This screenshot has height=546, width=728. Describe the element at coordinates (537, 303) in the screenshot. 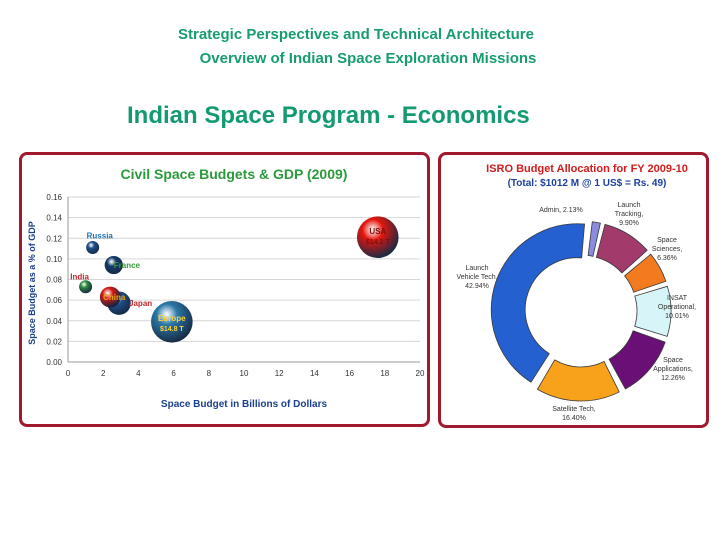

I see `donut-slice-launch-vehicle-tech` at that location.